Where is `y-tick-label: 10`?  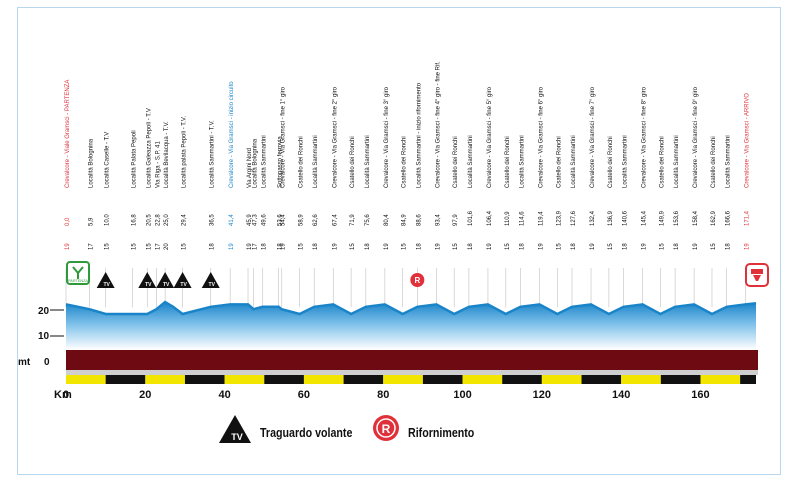 y-tick-label: 10 is located at coordinates (44, 336).